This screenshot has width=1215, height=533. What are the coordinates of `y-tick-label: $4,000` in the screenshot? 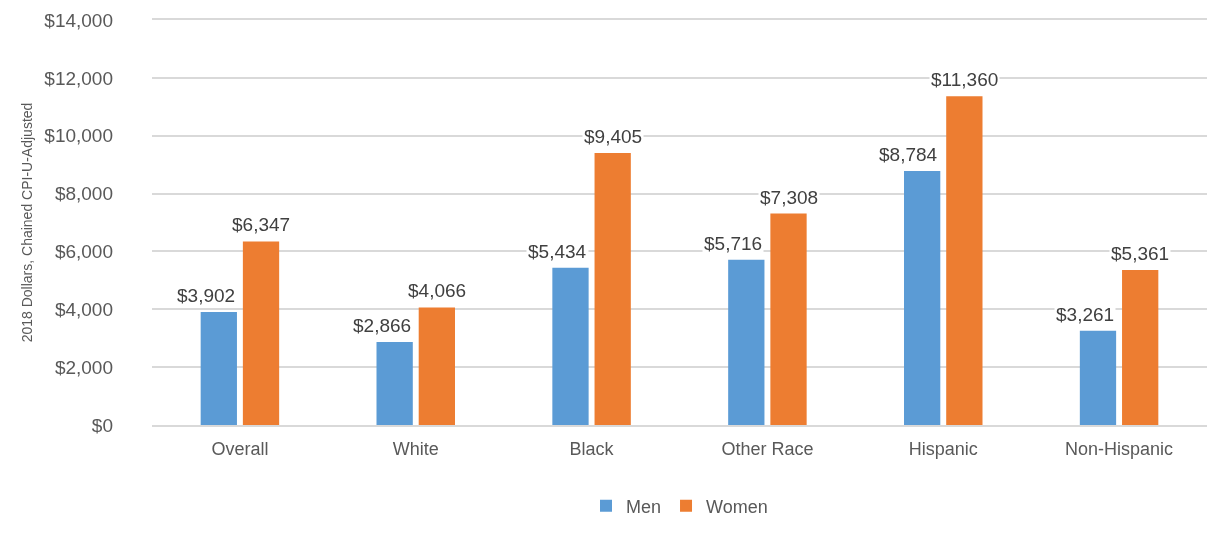 It's located at (83, 309).